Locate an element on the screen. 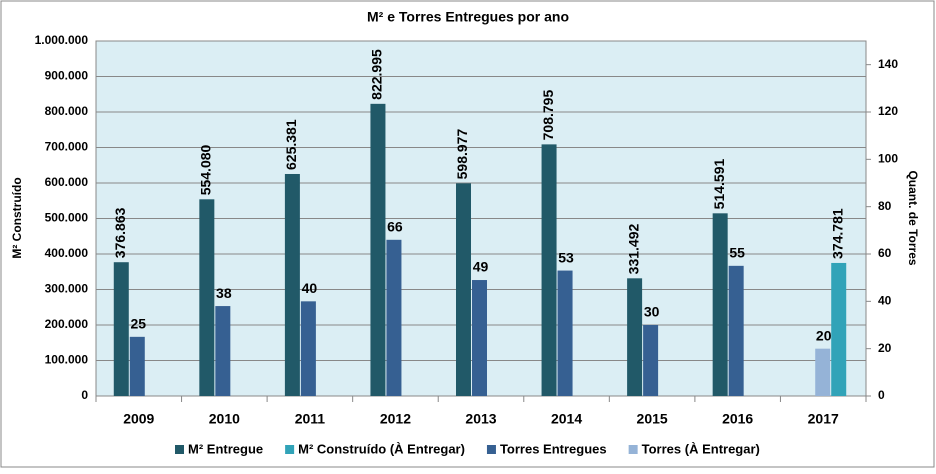 Image resolution: width=936 pixels, height=474 pixels. x-tick-label: 2011 is located at coordinates (310, 419).